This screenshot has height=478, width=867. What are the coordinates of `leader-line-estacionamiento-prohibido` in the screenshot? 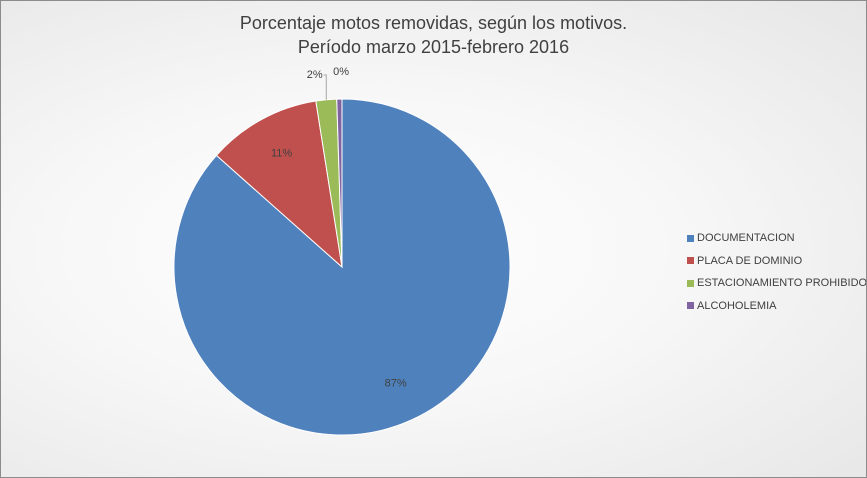 It's located at (325, 87).